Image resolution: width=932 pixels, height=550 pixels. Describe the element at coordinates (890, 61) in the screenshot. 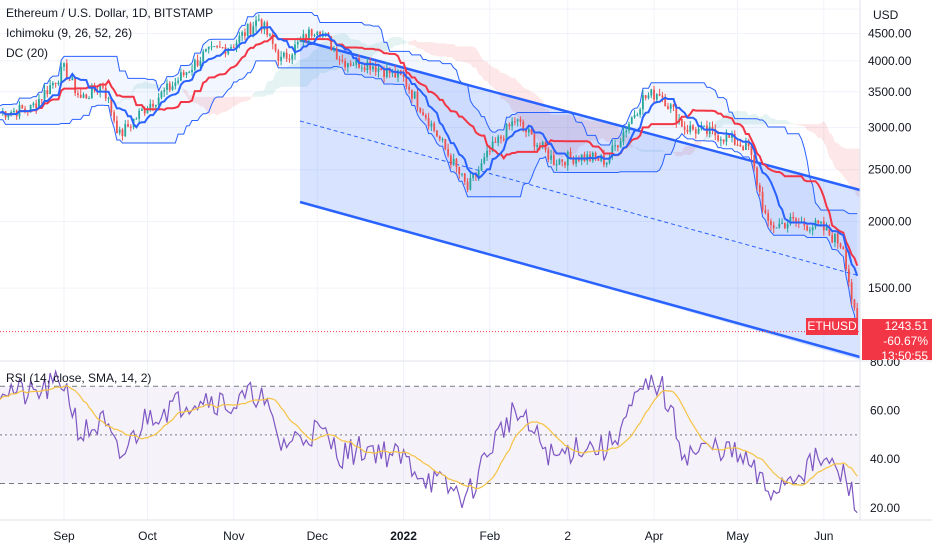

I see `price-tick-label: 4000.00` at that location.